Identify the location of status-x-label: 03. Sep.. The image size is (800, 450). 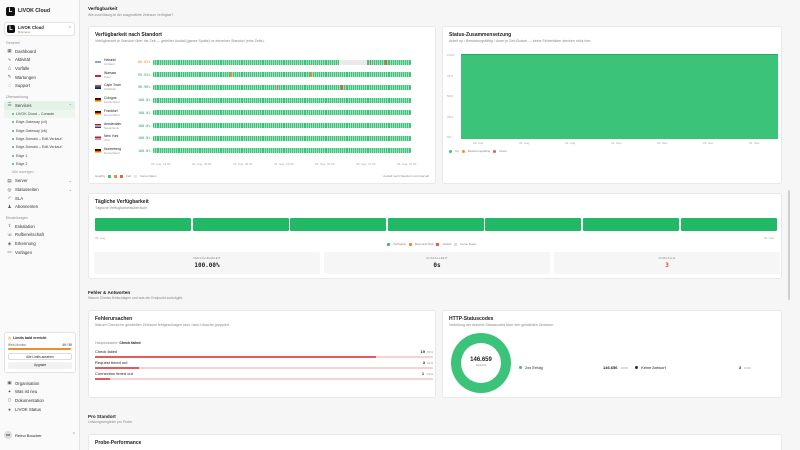
(709, 143).